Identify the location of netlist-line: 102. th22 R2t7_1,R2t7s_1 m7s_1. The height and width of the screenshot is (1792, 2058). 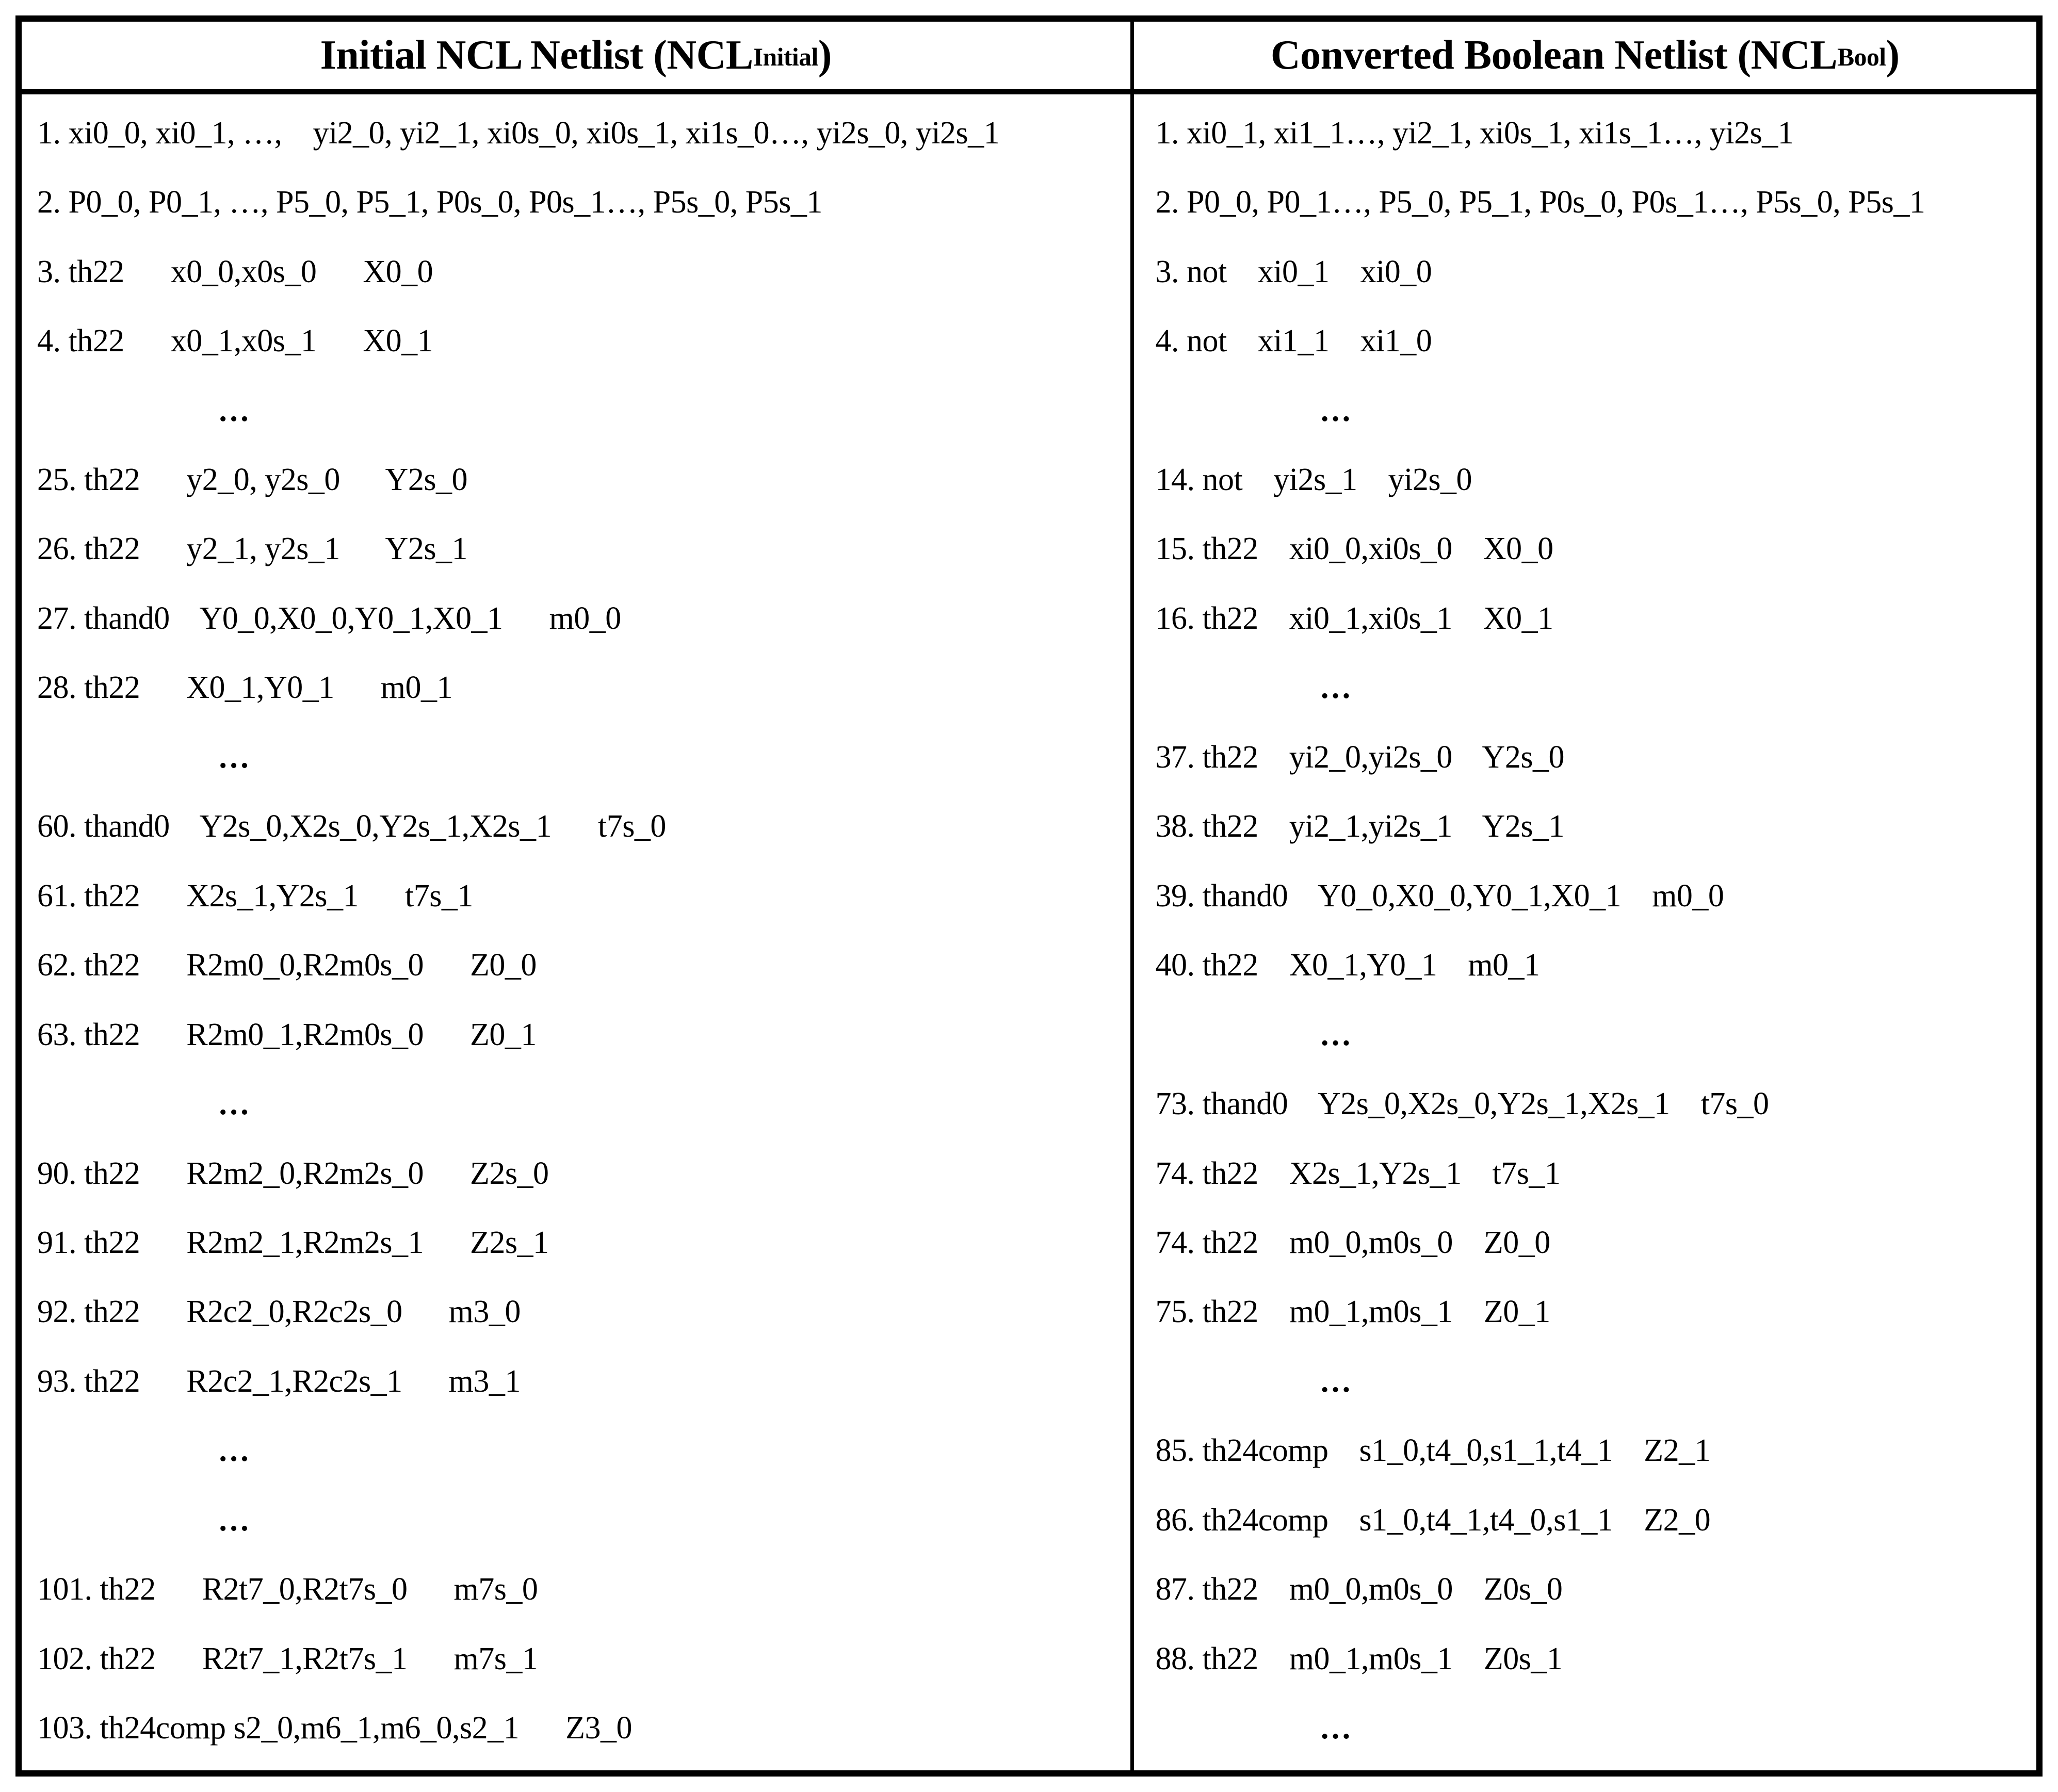
(287, 1658).